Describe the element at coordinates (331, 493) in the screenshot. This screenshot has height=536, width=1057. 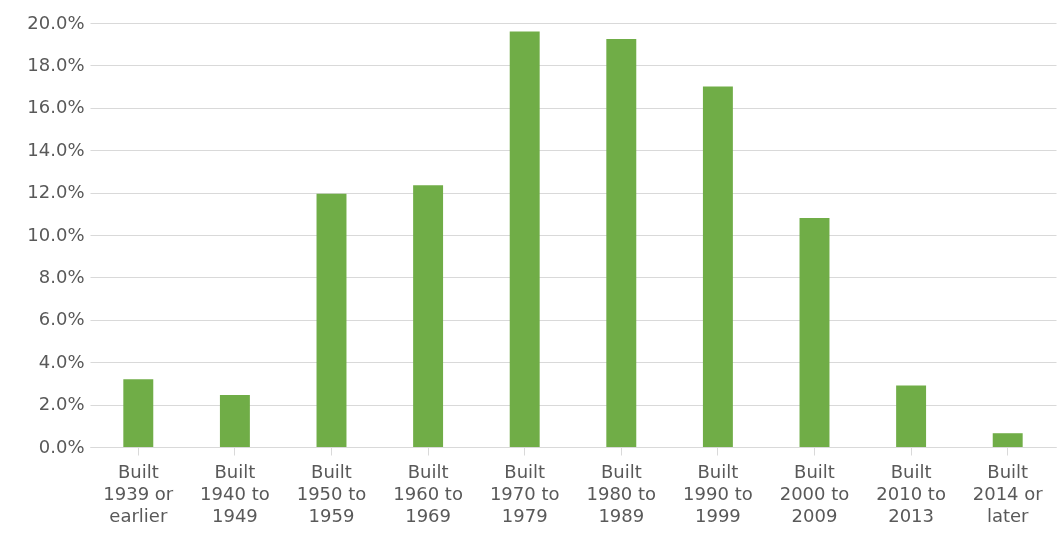
I see `x-tick-label: Built 1950 to 1959` at that location.